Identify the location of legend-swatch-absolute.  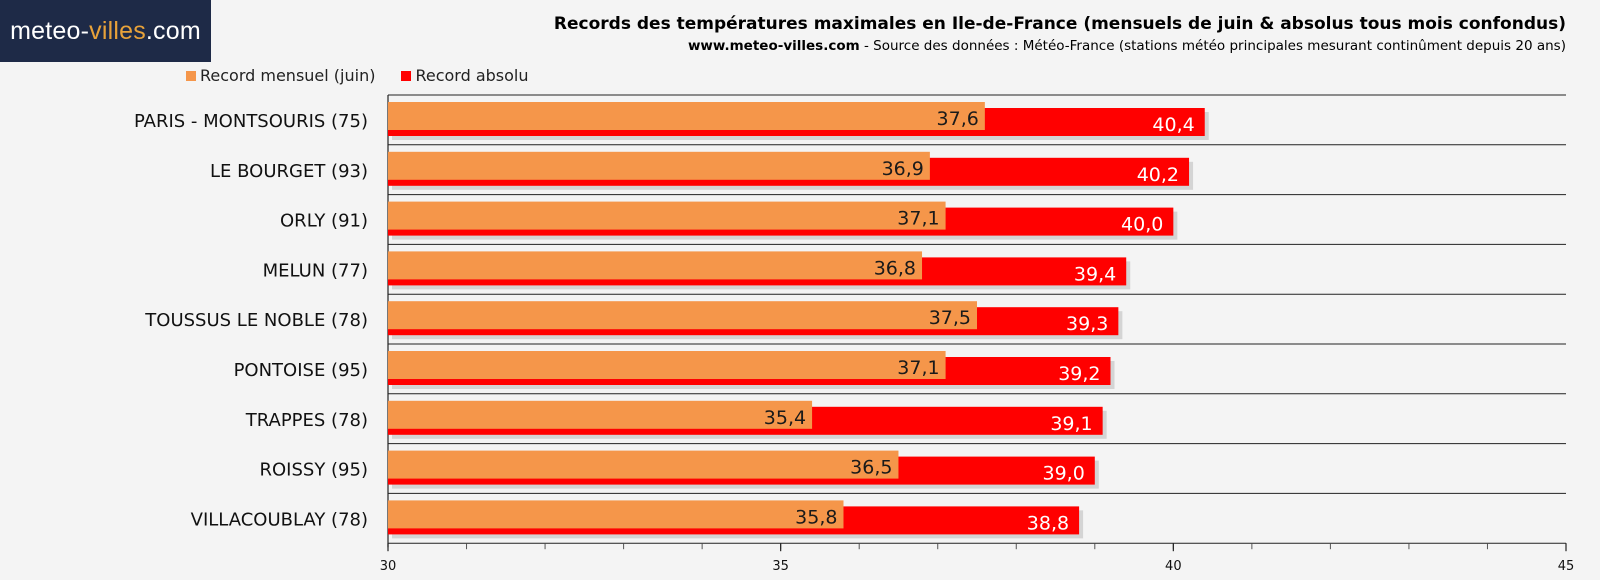
(406, 75).